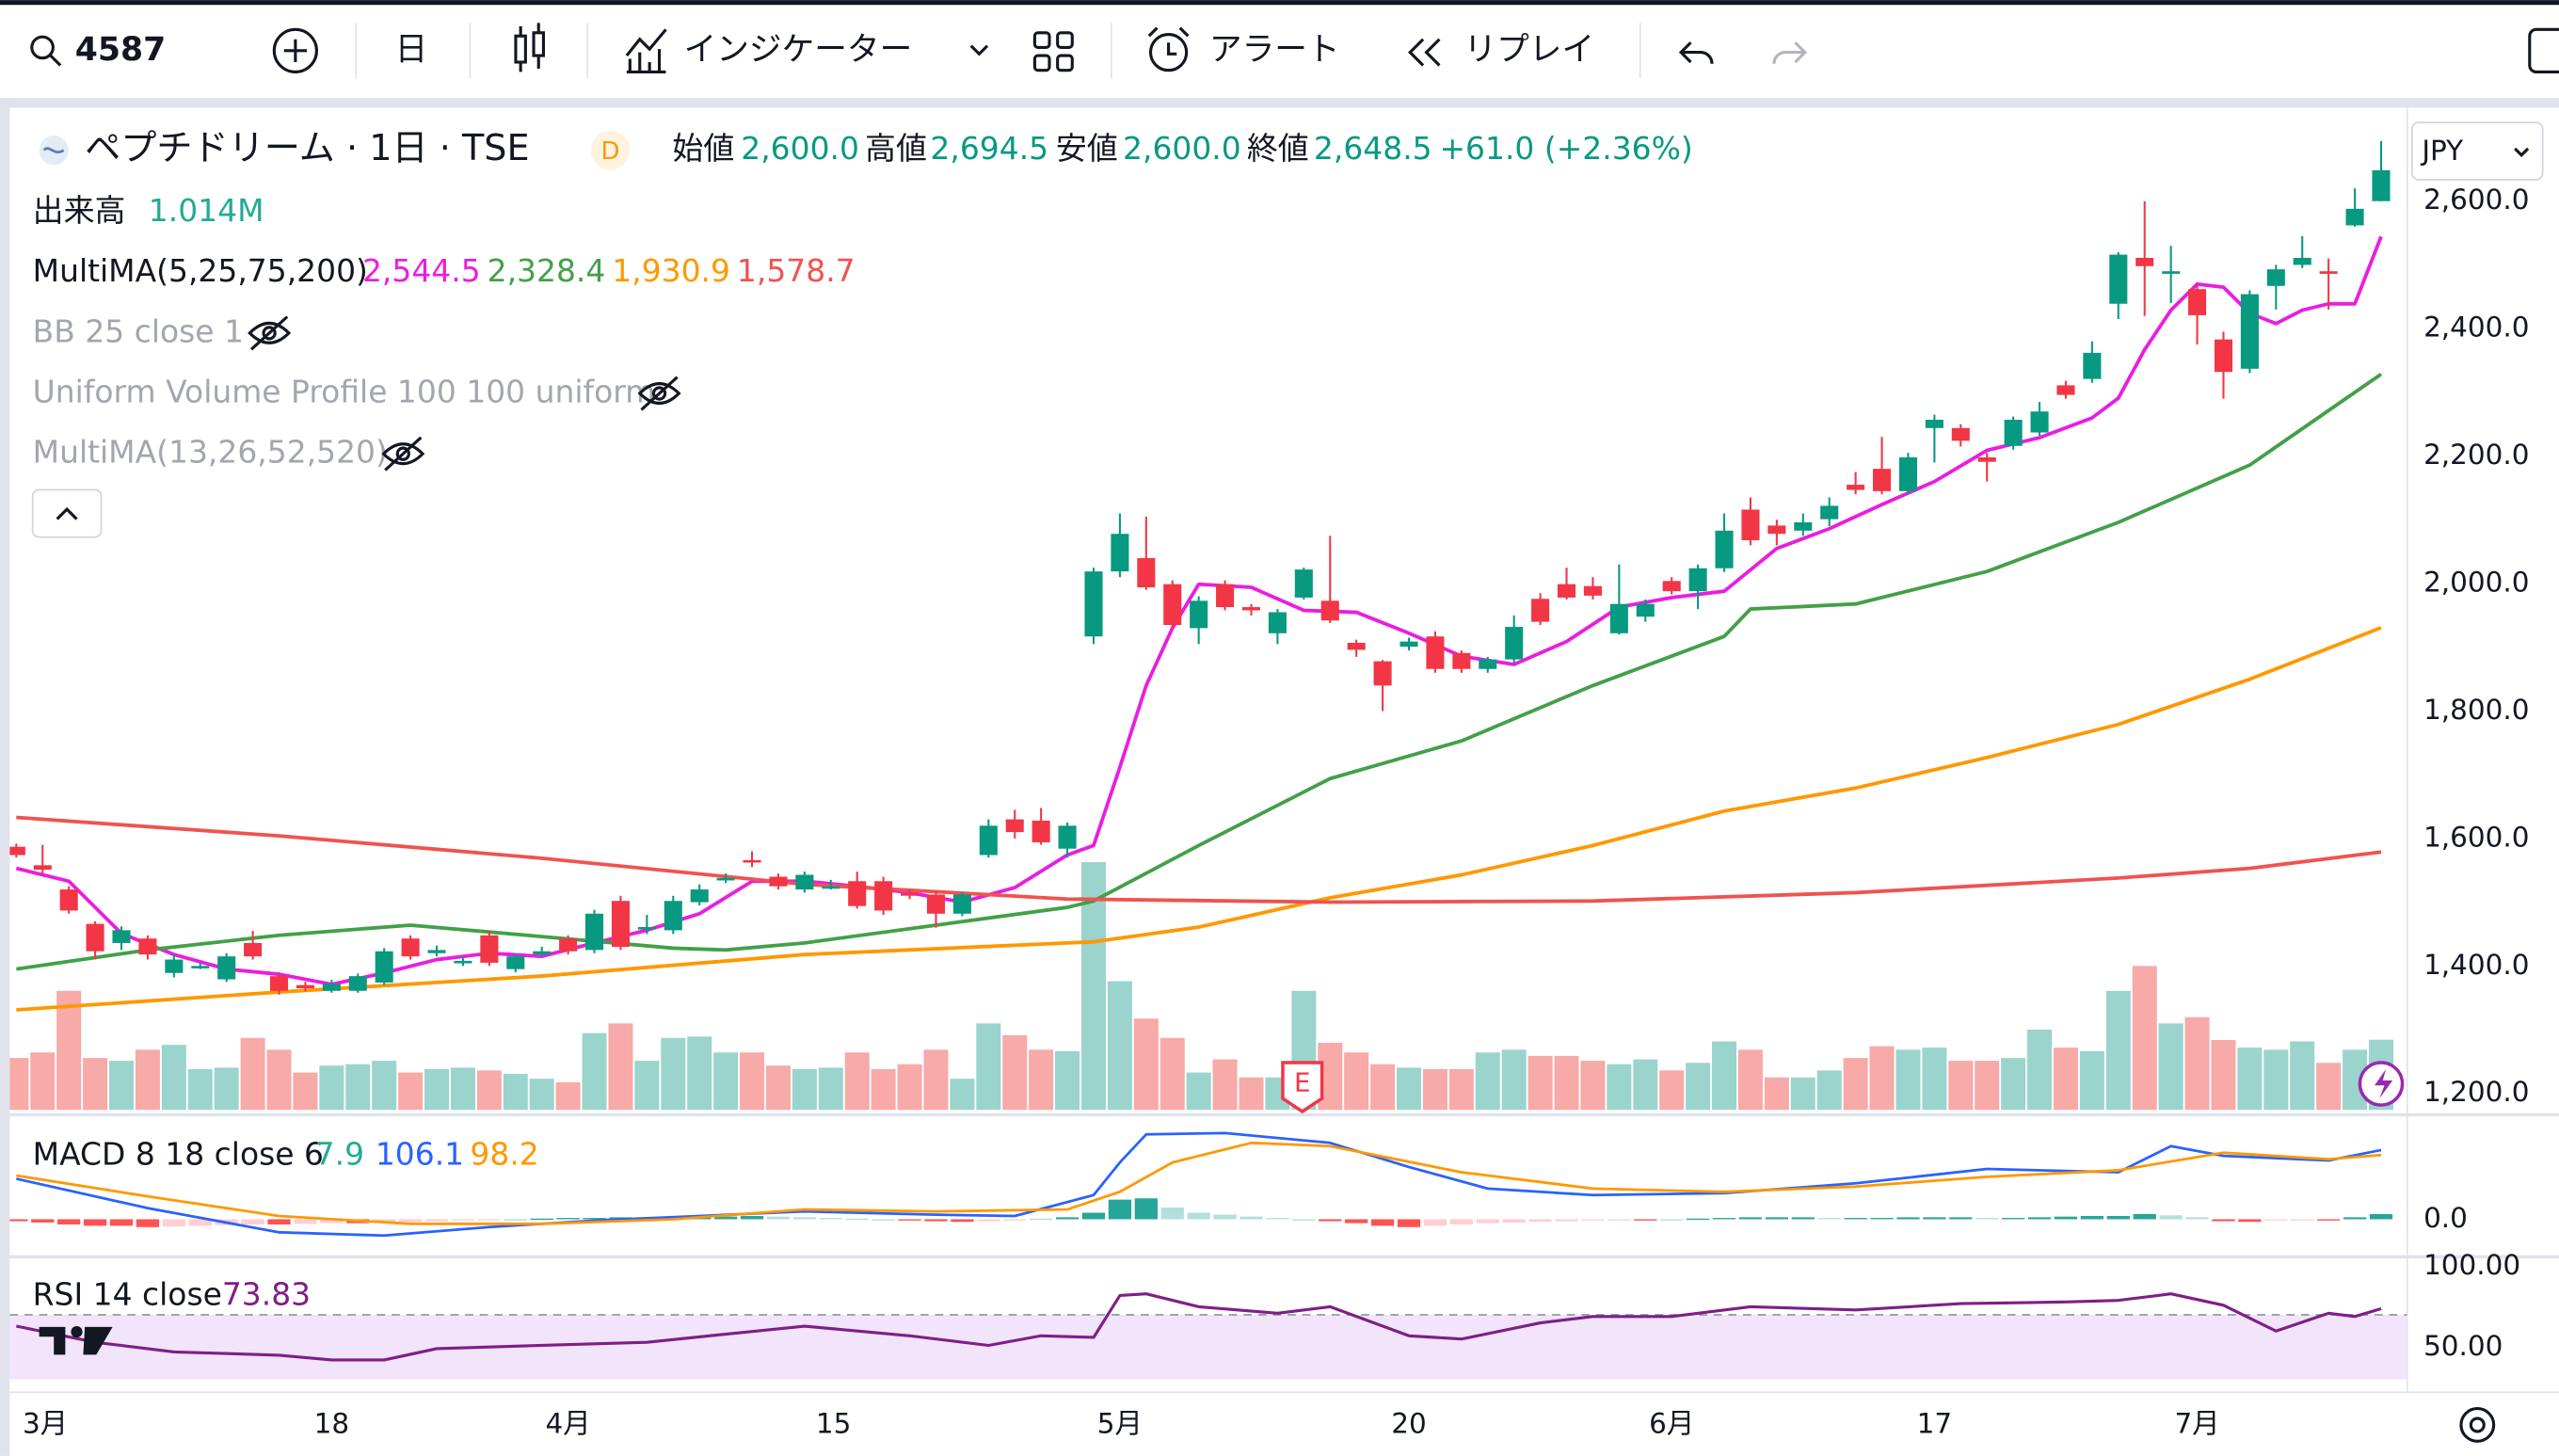 Image resolution: width=2559 pixels, height=1456 pixels. What do you see at coordinates (807, 50) in the screenshot?
I see `indicators-button: インジケーター` at bounding box center [807, 50].